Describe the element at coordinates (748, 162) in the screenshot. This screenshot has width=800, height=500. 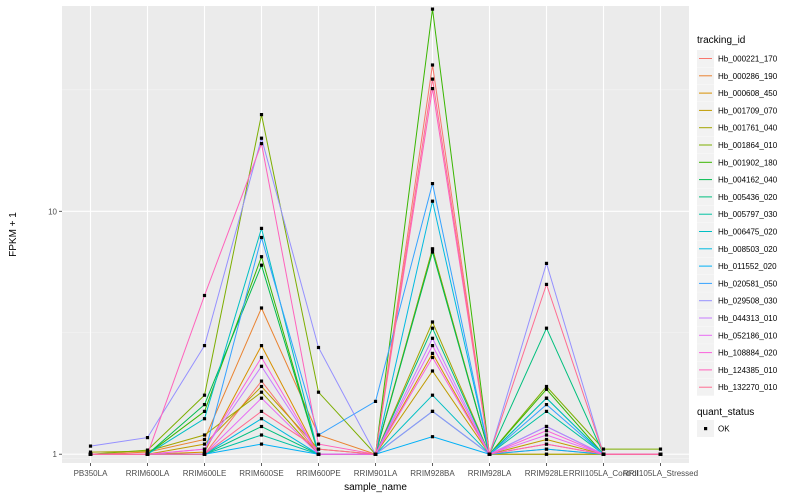
I see `legend-label: Hb_001902_180` at that location.